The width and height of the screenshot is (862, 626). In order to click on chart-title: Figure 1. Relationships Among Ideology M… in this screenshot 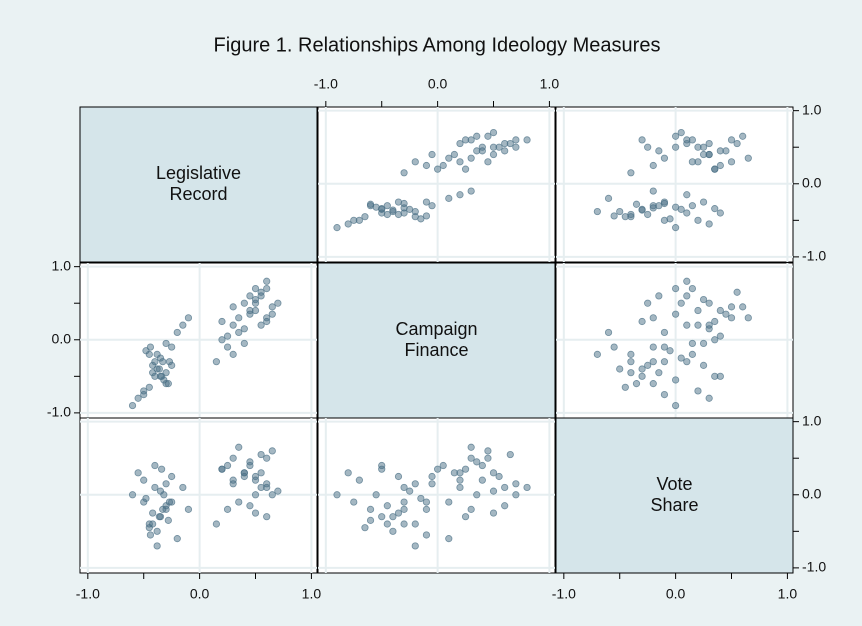, I will do `click(437, 45)`.